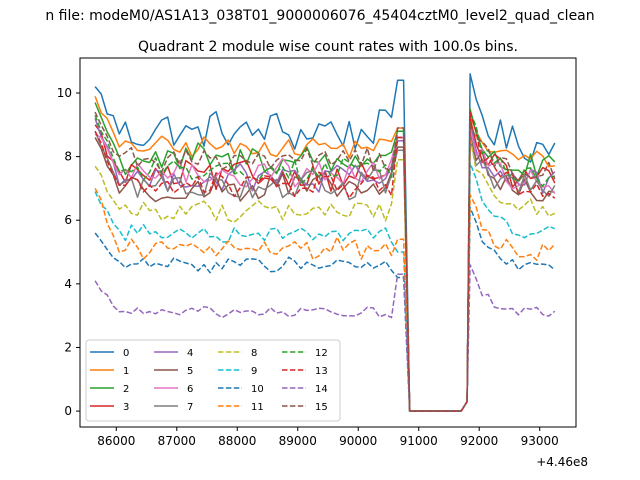  What do you see at coordinates (419, 441) in the screenshot?
I see `x-tick-label: 91000` at bounding box center [419, 441].